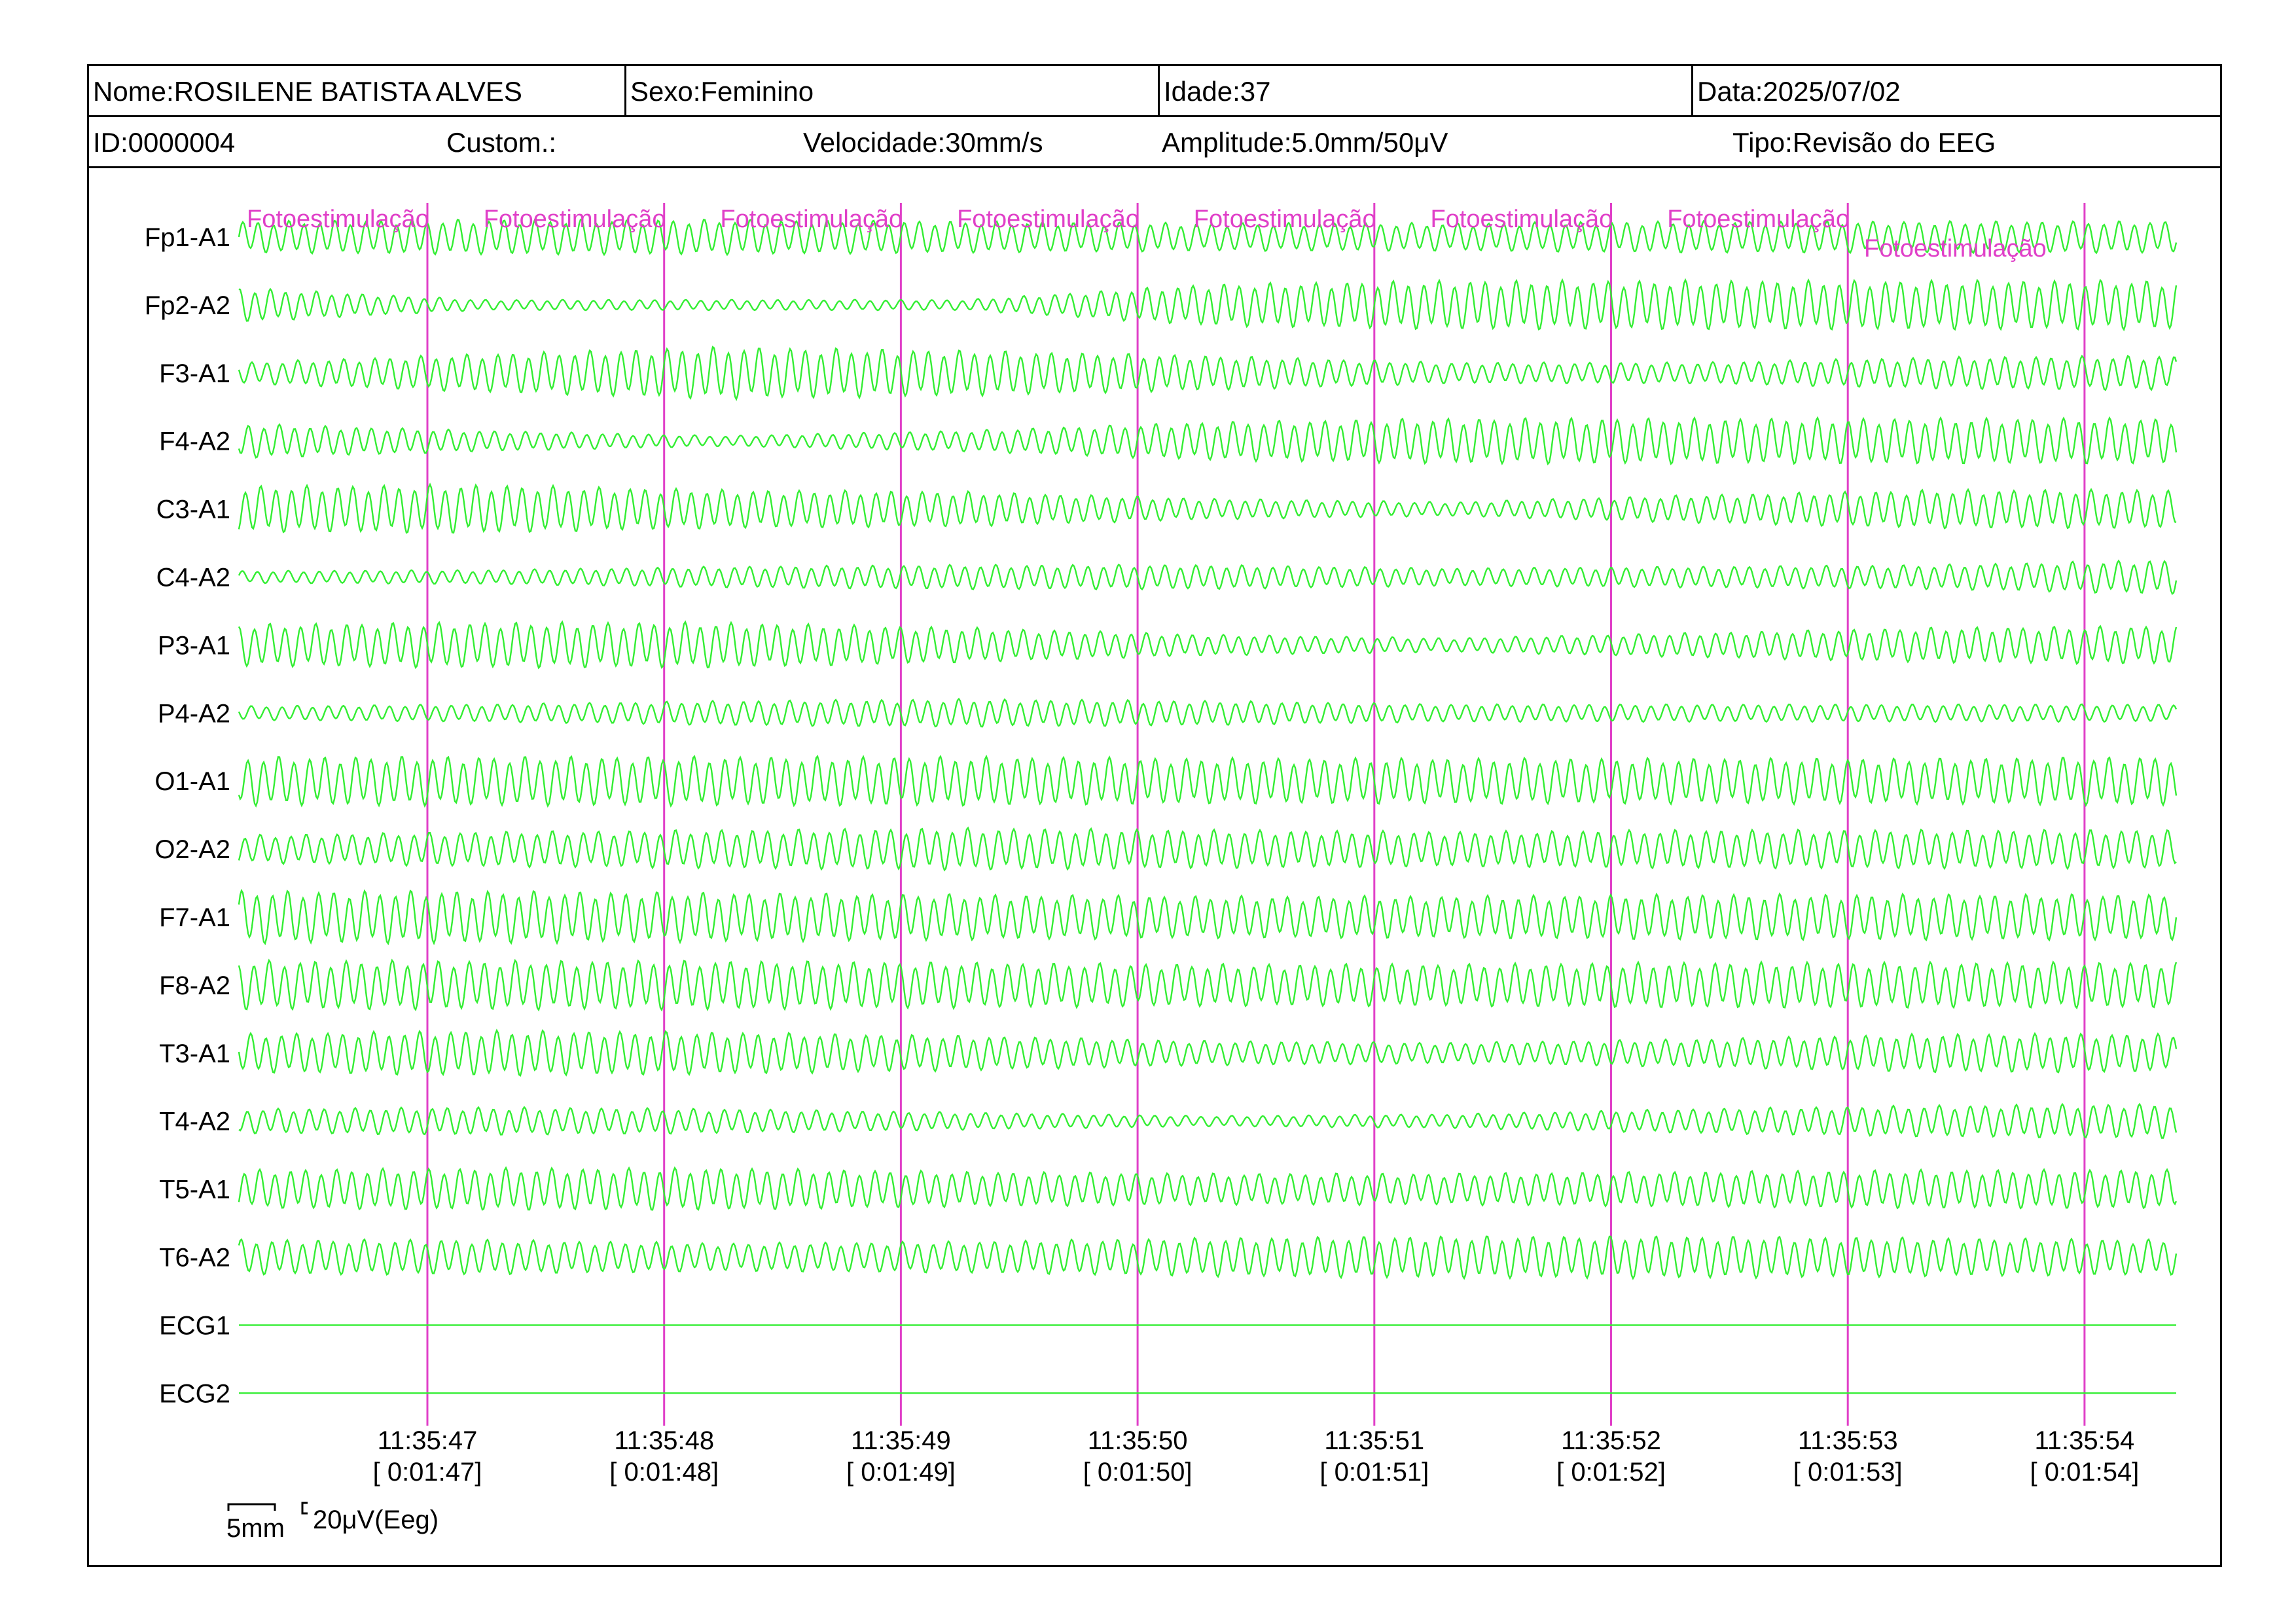 The image size is (2296, 1624). I want to click on time-elapsed-8: [ 0:01:54], so click(2085, 1472).